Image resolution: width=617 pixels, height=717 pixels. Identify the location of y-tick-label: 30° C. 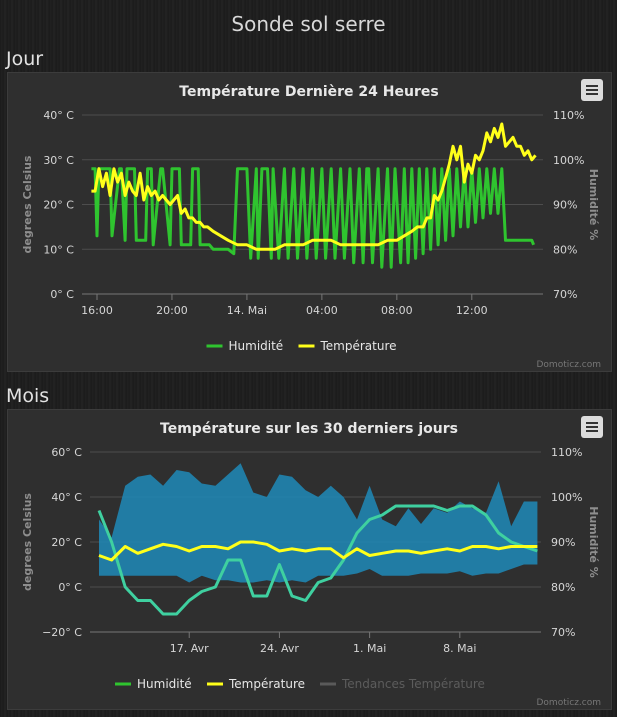
(58, 160).